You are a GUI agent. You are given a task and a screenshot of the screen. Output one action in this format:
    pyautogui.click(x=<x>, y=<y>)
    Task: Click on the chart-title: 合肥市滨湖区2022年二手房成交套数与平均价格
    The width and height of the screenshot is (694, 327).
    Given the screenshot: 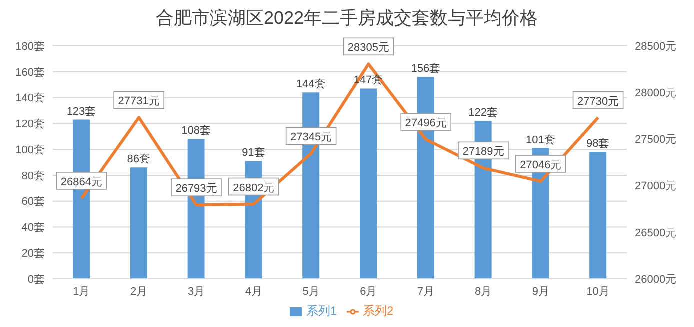 What is the action you would take?
    pyautogui.click(x=347, y=18)
    